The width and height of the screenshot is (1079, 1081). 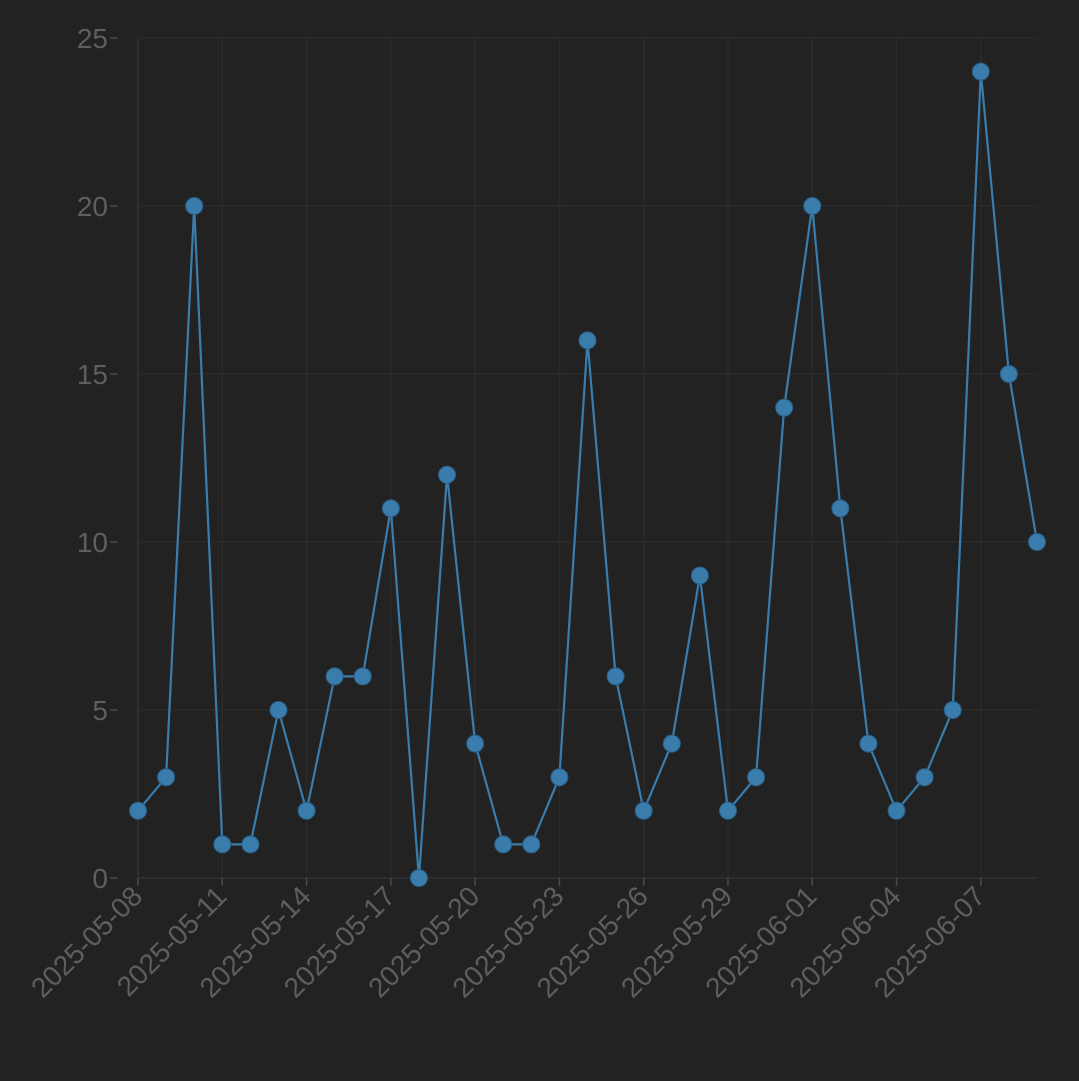 What do you see at coordinates (92, 374) in the screenshot?
I see `y-tick-label: 15` at bounding box center [92, 374].